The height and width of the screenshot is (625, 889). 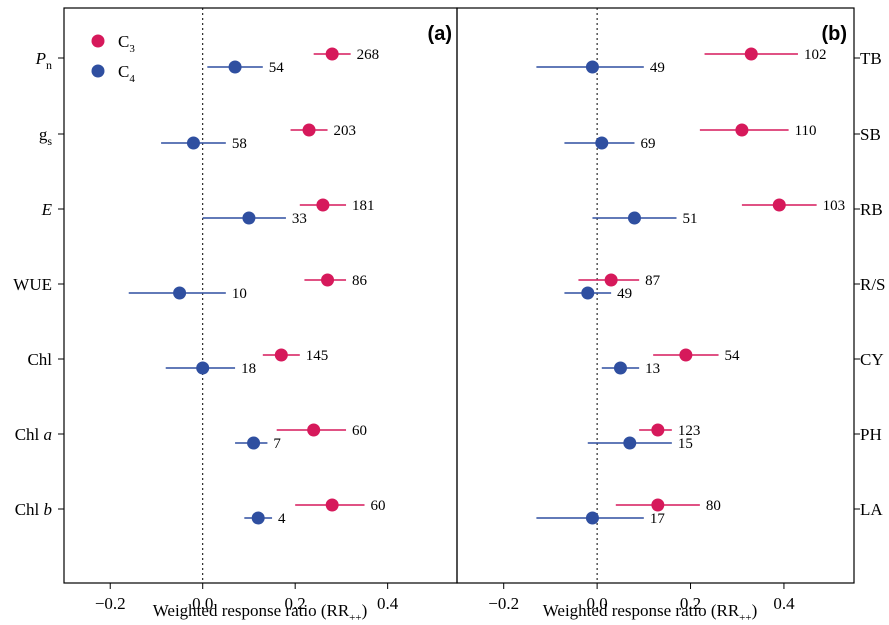 What do you see at coordinates (652, 369) in the screenshot?
I see `c4-n-label: 13` at bounding box center [652, 369].